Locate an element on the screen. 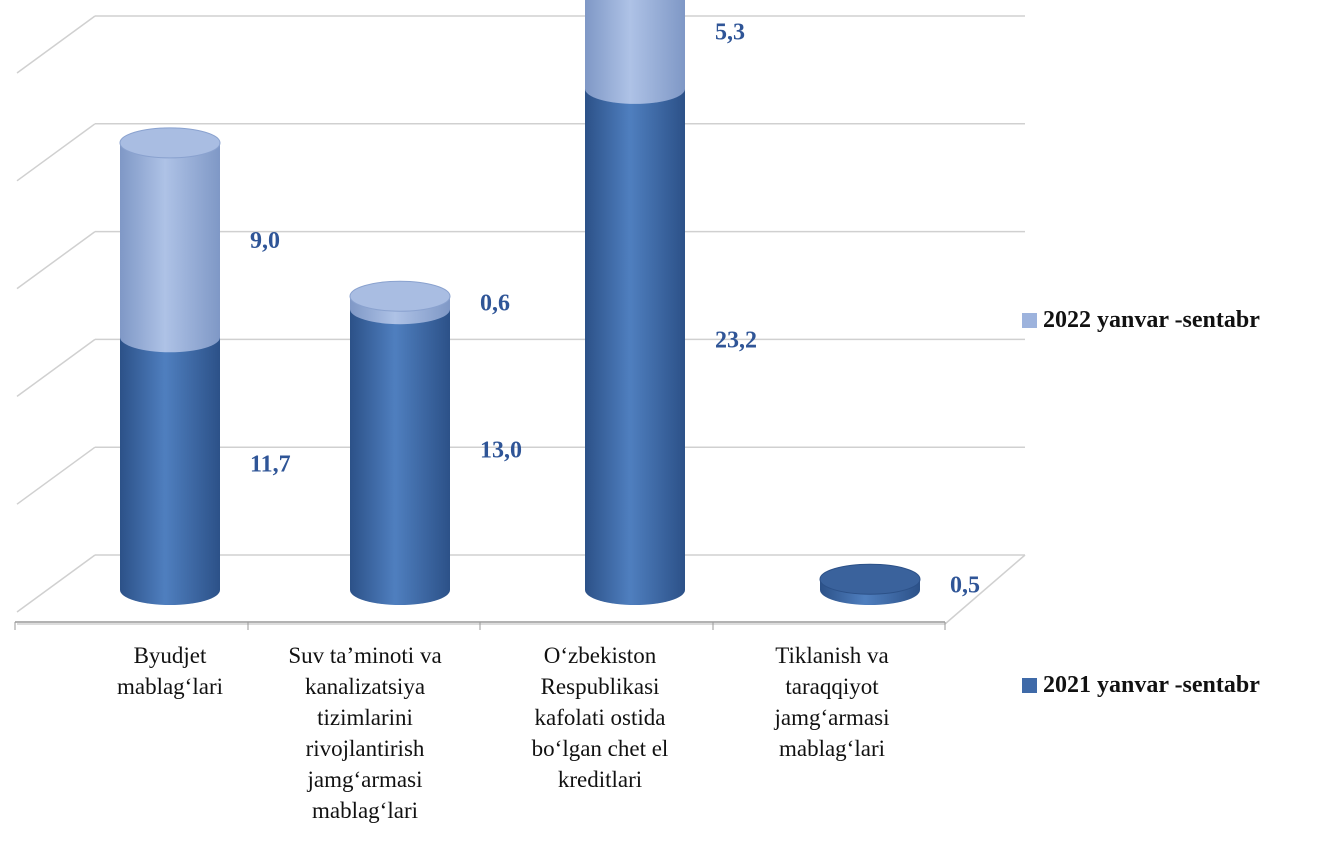 The height and width of the screenshot is (854, 1338). value-label: 0,6 is located at coordinates (495, 304).